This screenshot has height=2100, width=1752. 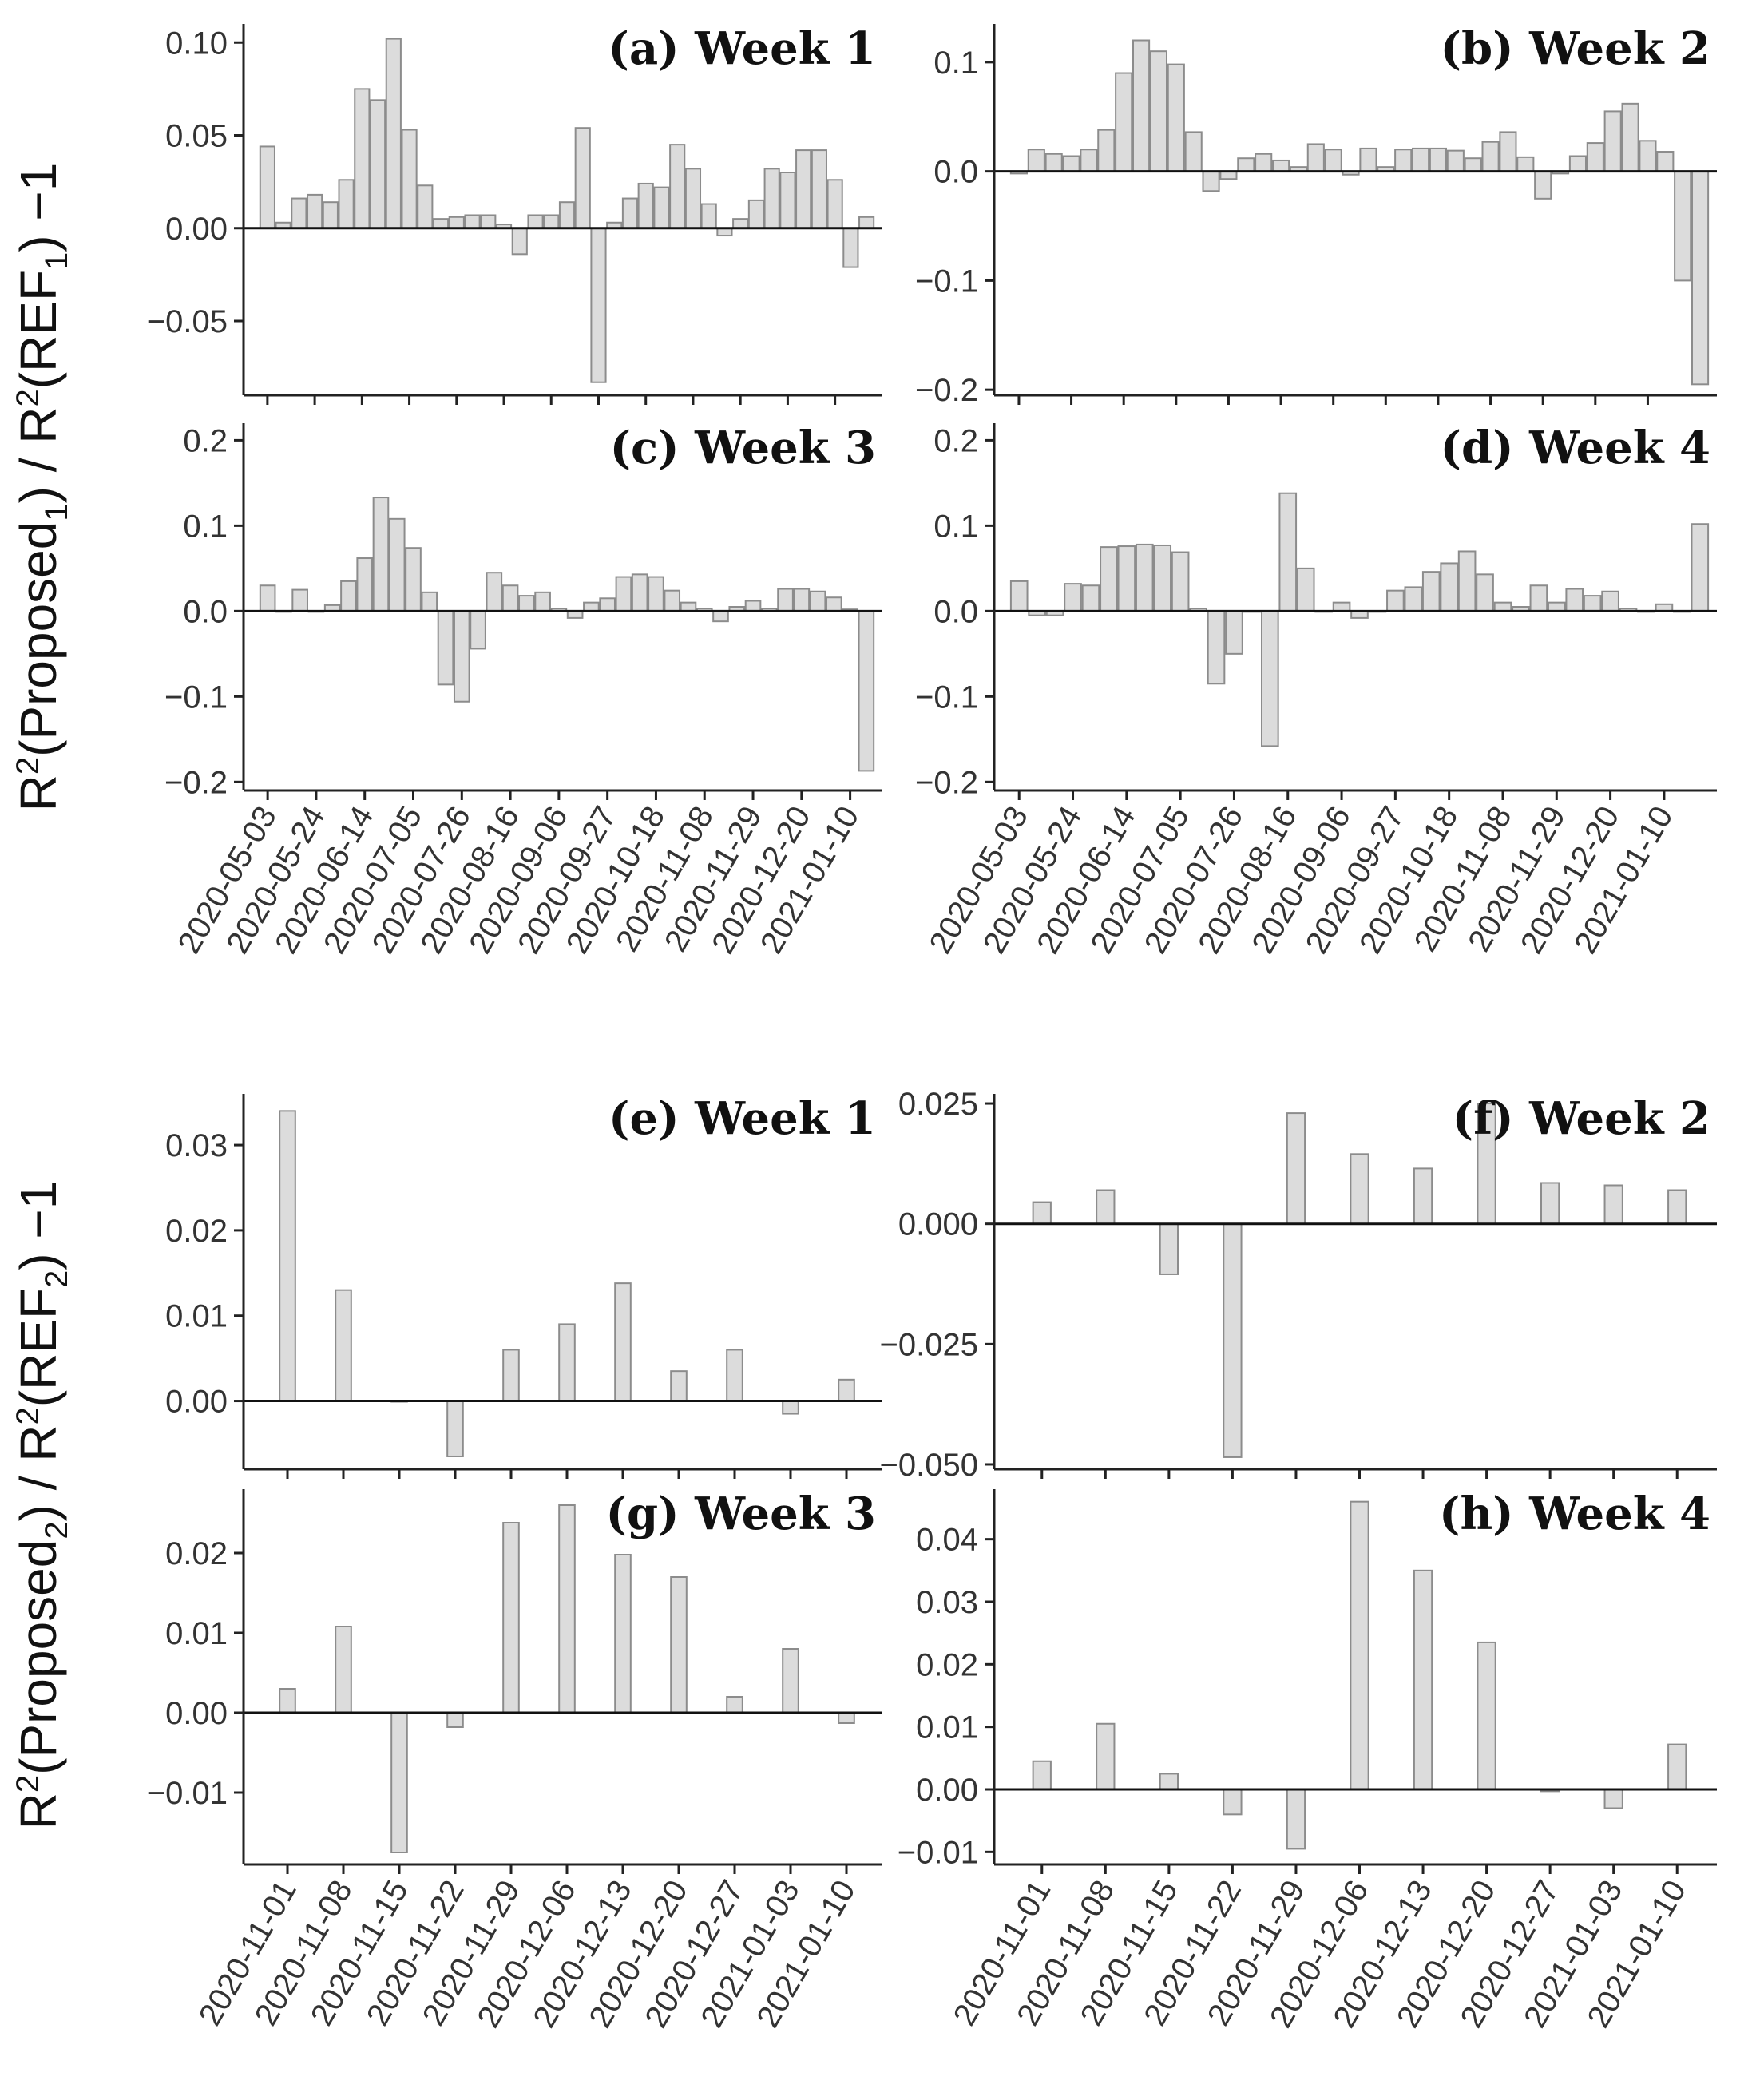 I want to click on panel-title: (d) Week 4, so click(x=1576, y=448).